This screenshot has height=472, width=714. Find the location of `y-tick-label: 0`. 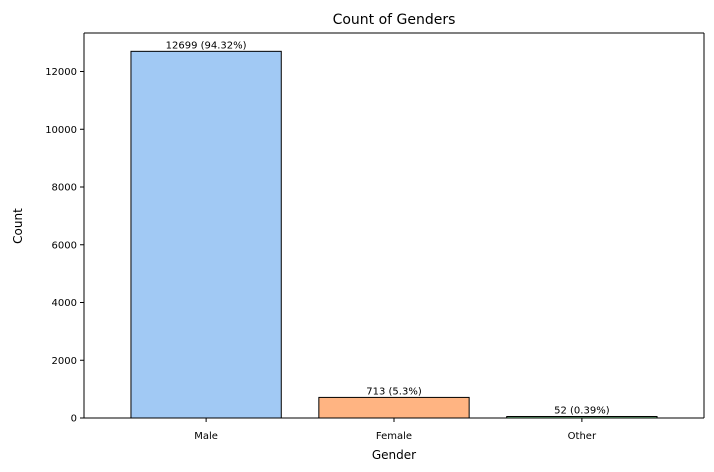

y-tick-label: 0 is located at coordinates (74, 419).